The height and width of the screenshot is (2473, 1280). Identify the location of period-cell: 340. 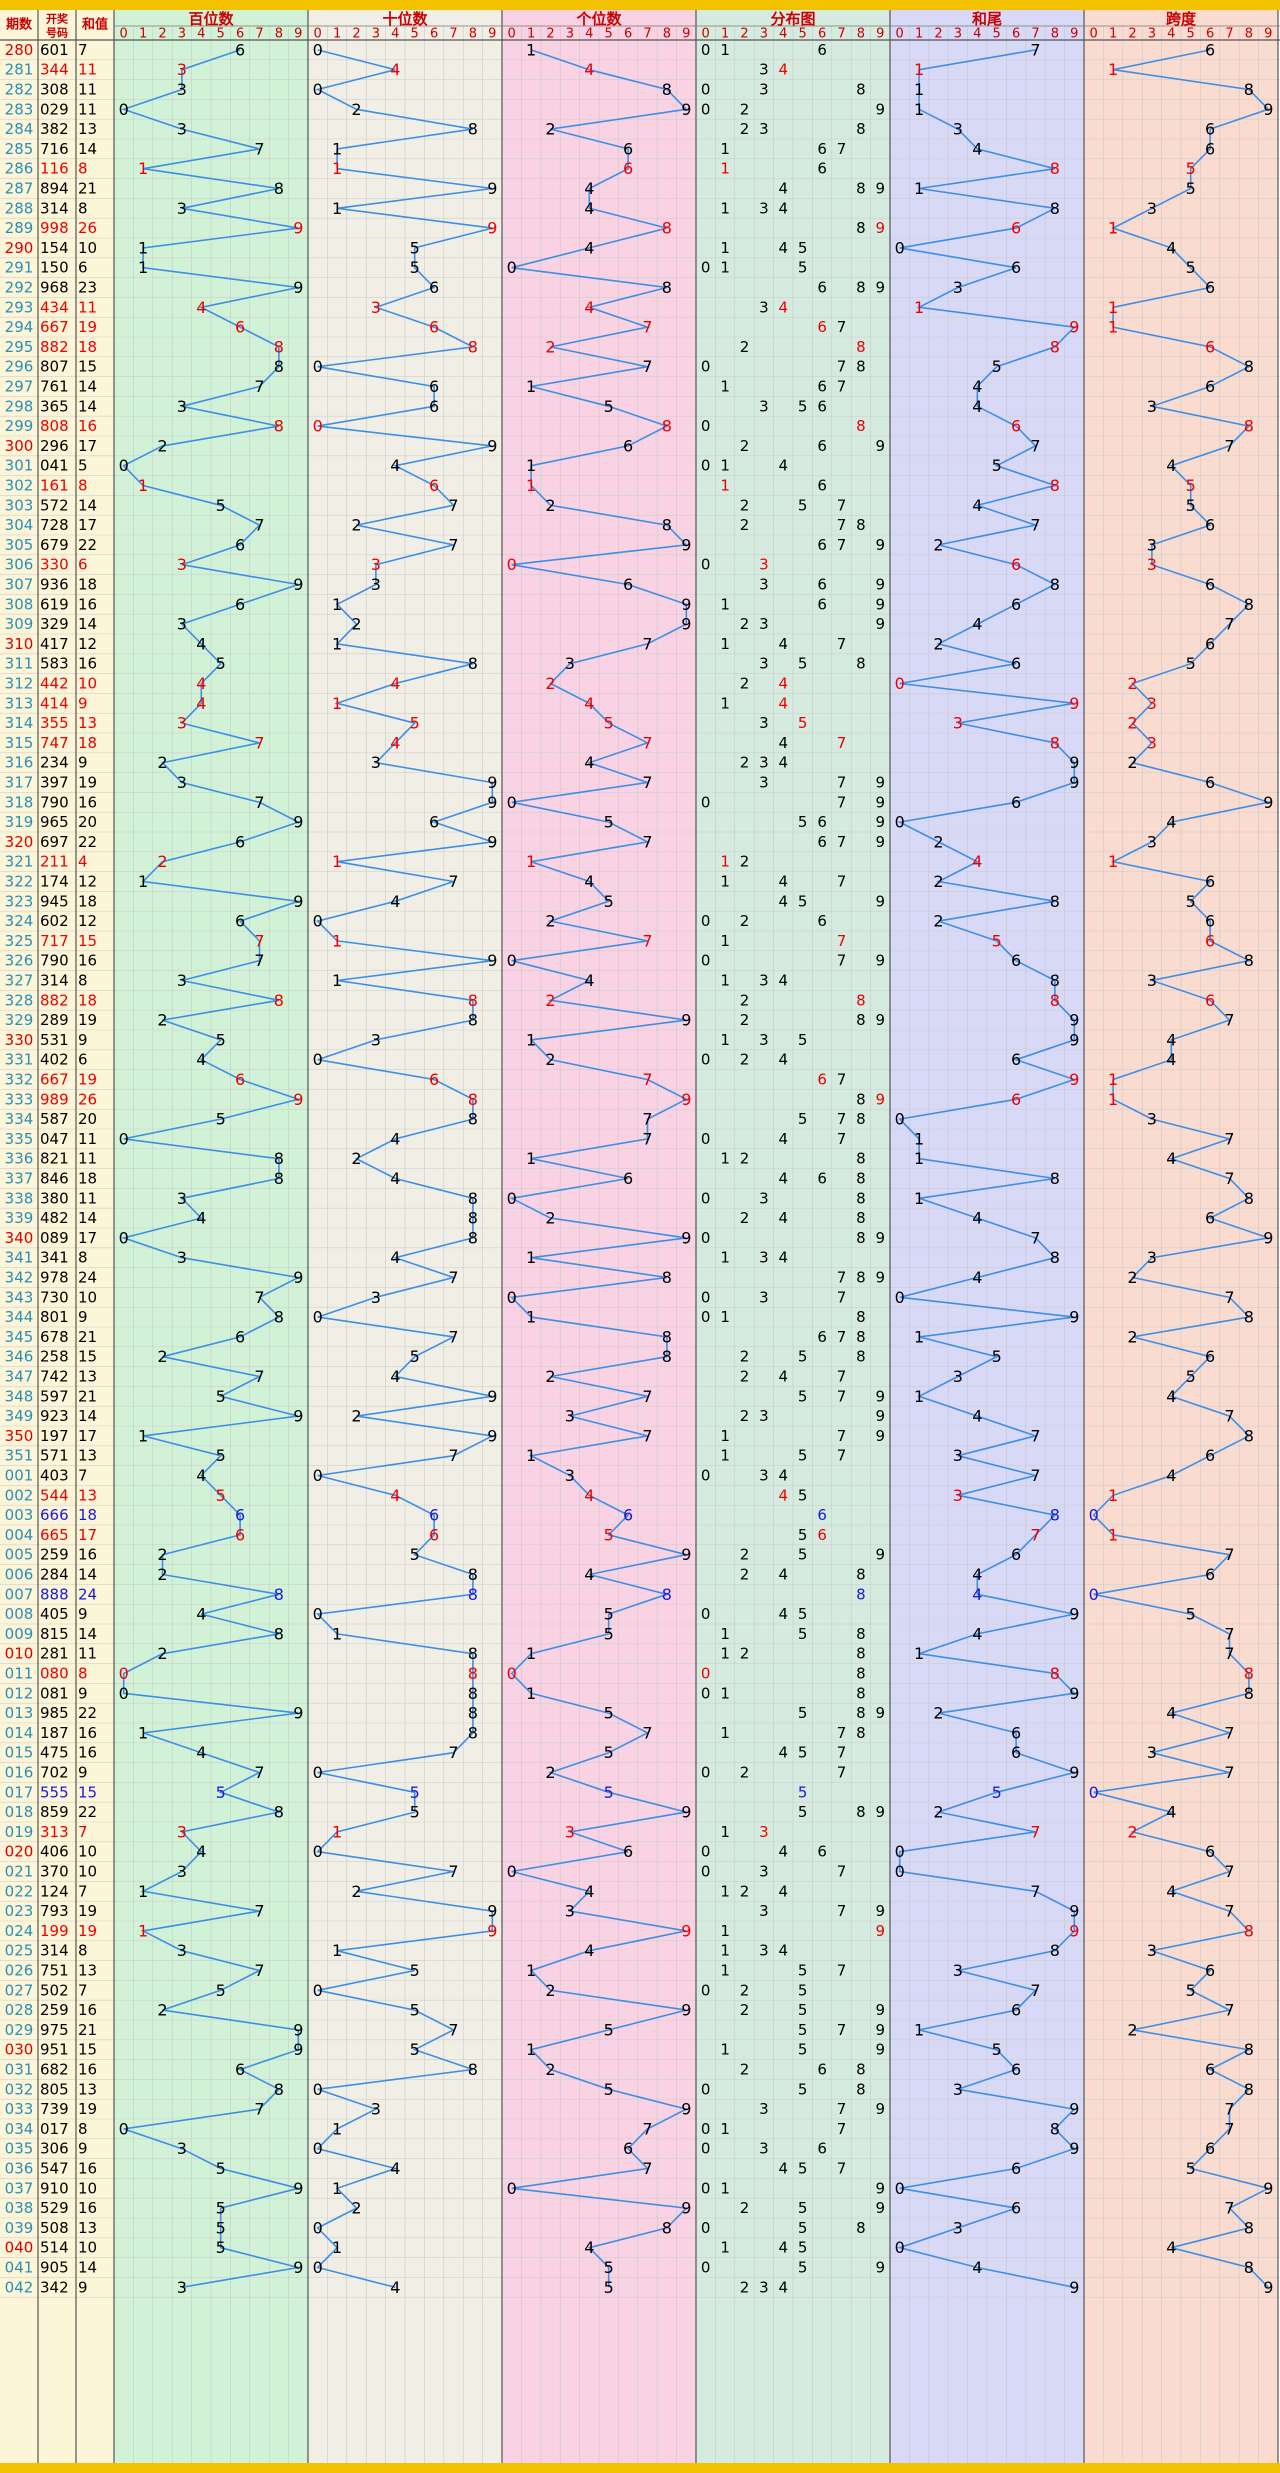
(19, 1238).